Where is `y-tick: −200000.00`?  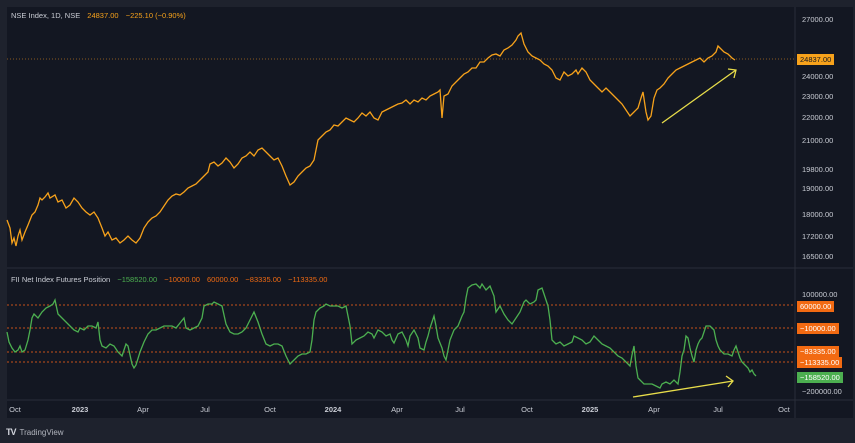 y-tick: −200000.00 is located at coordinates (822, 391).